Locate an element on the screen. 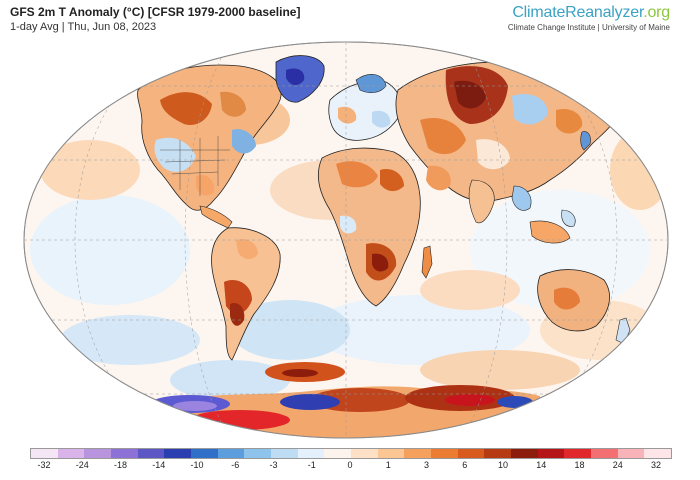  africa is located at coordinates (375, 227).